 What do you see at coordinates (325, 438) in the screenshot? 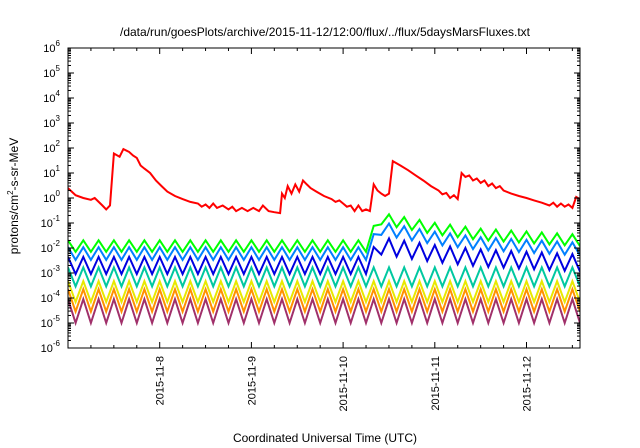
I see `x-axis-title: Coordinated Universal Time (UTC)` at bounding box center [325, 438].